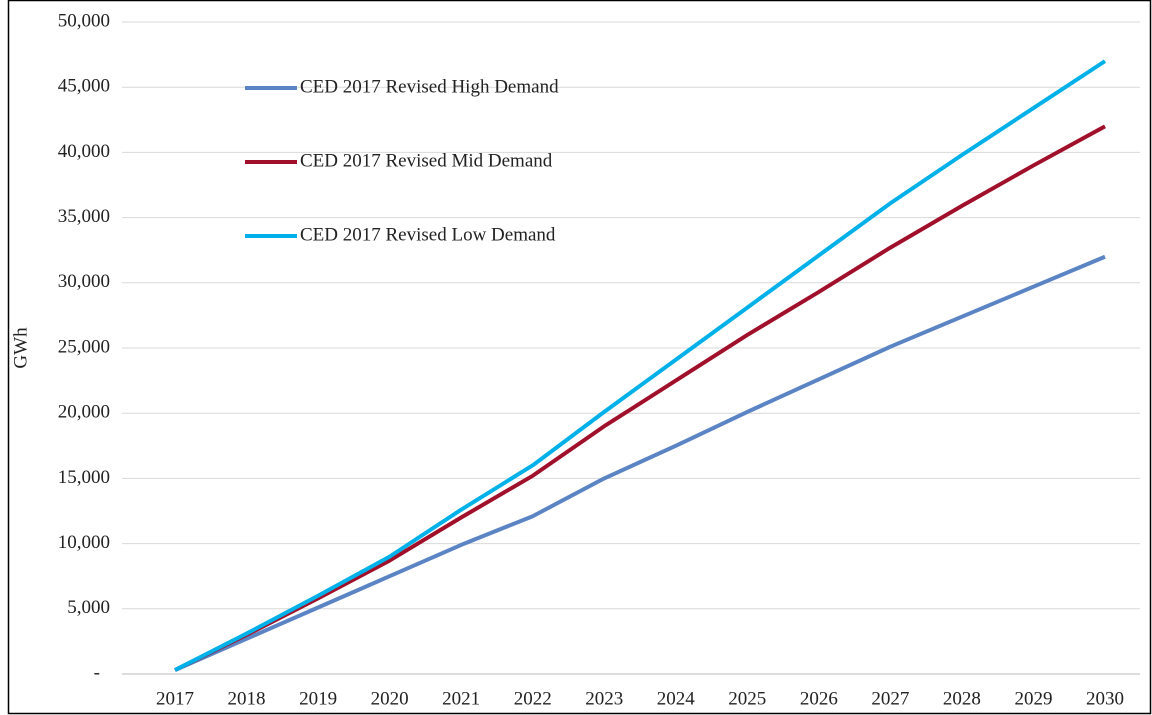 The width and height of the screenshot is (1152, 715). Describe the element at coordinates (84, 346) in the screenshot. I see `y-tick-label: 25,000` at that location.